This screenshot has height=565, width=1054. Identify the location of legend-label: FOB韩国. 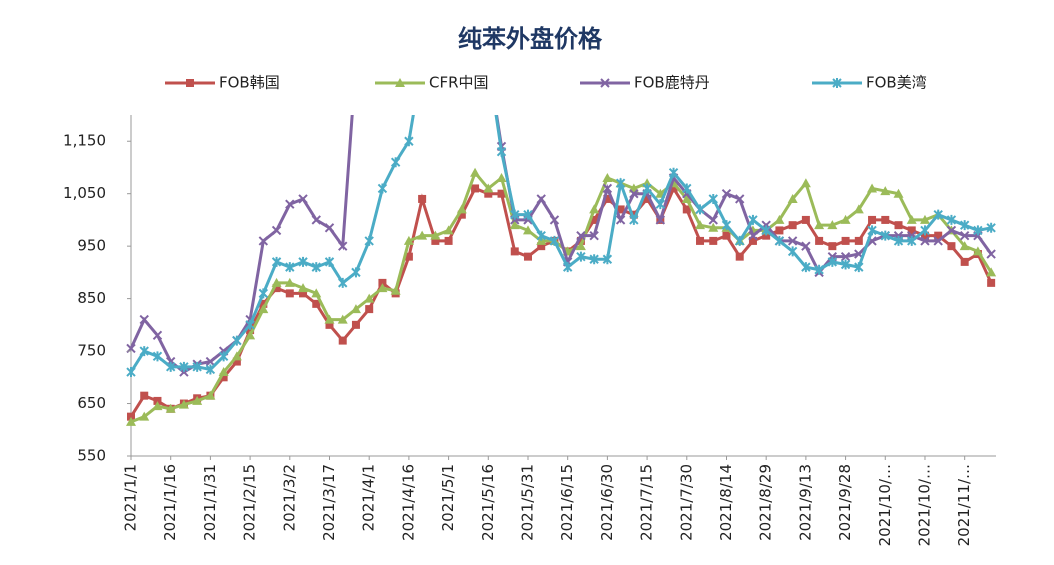
(249, 83).